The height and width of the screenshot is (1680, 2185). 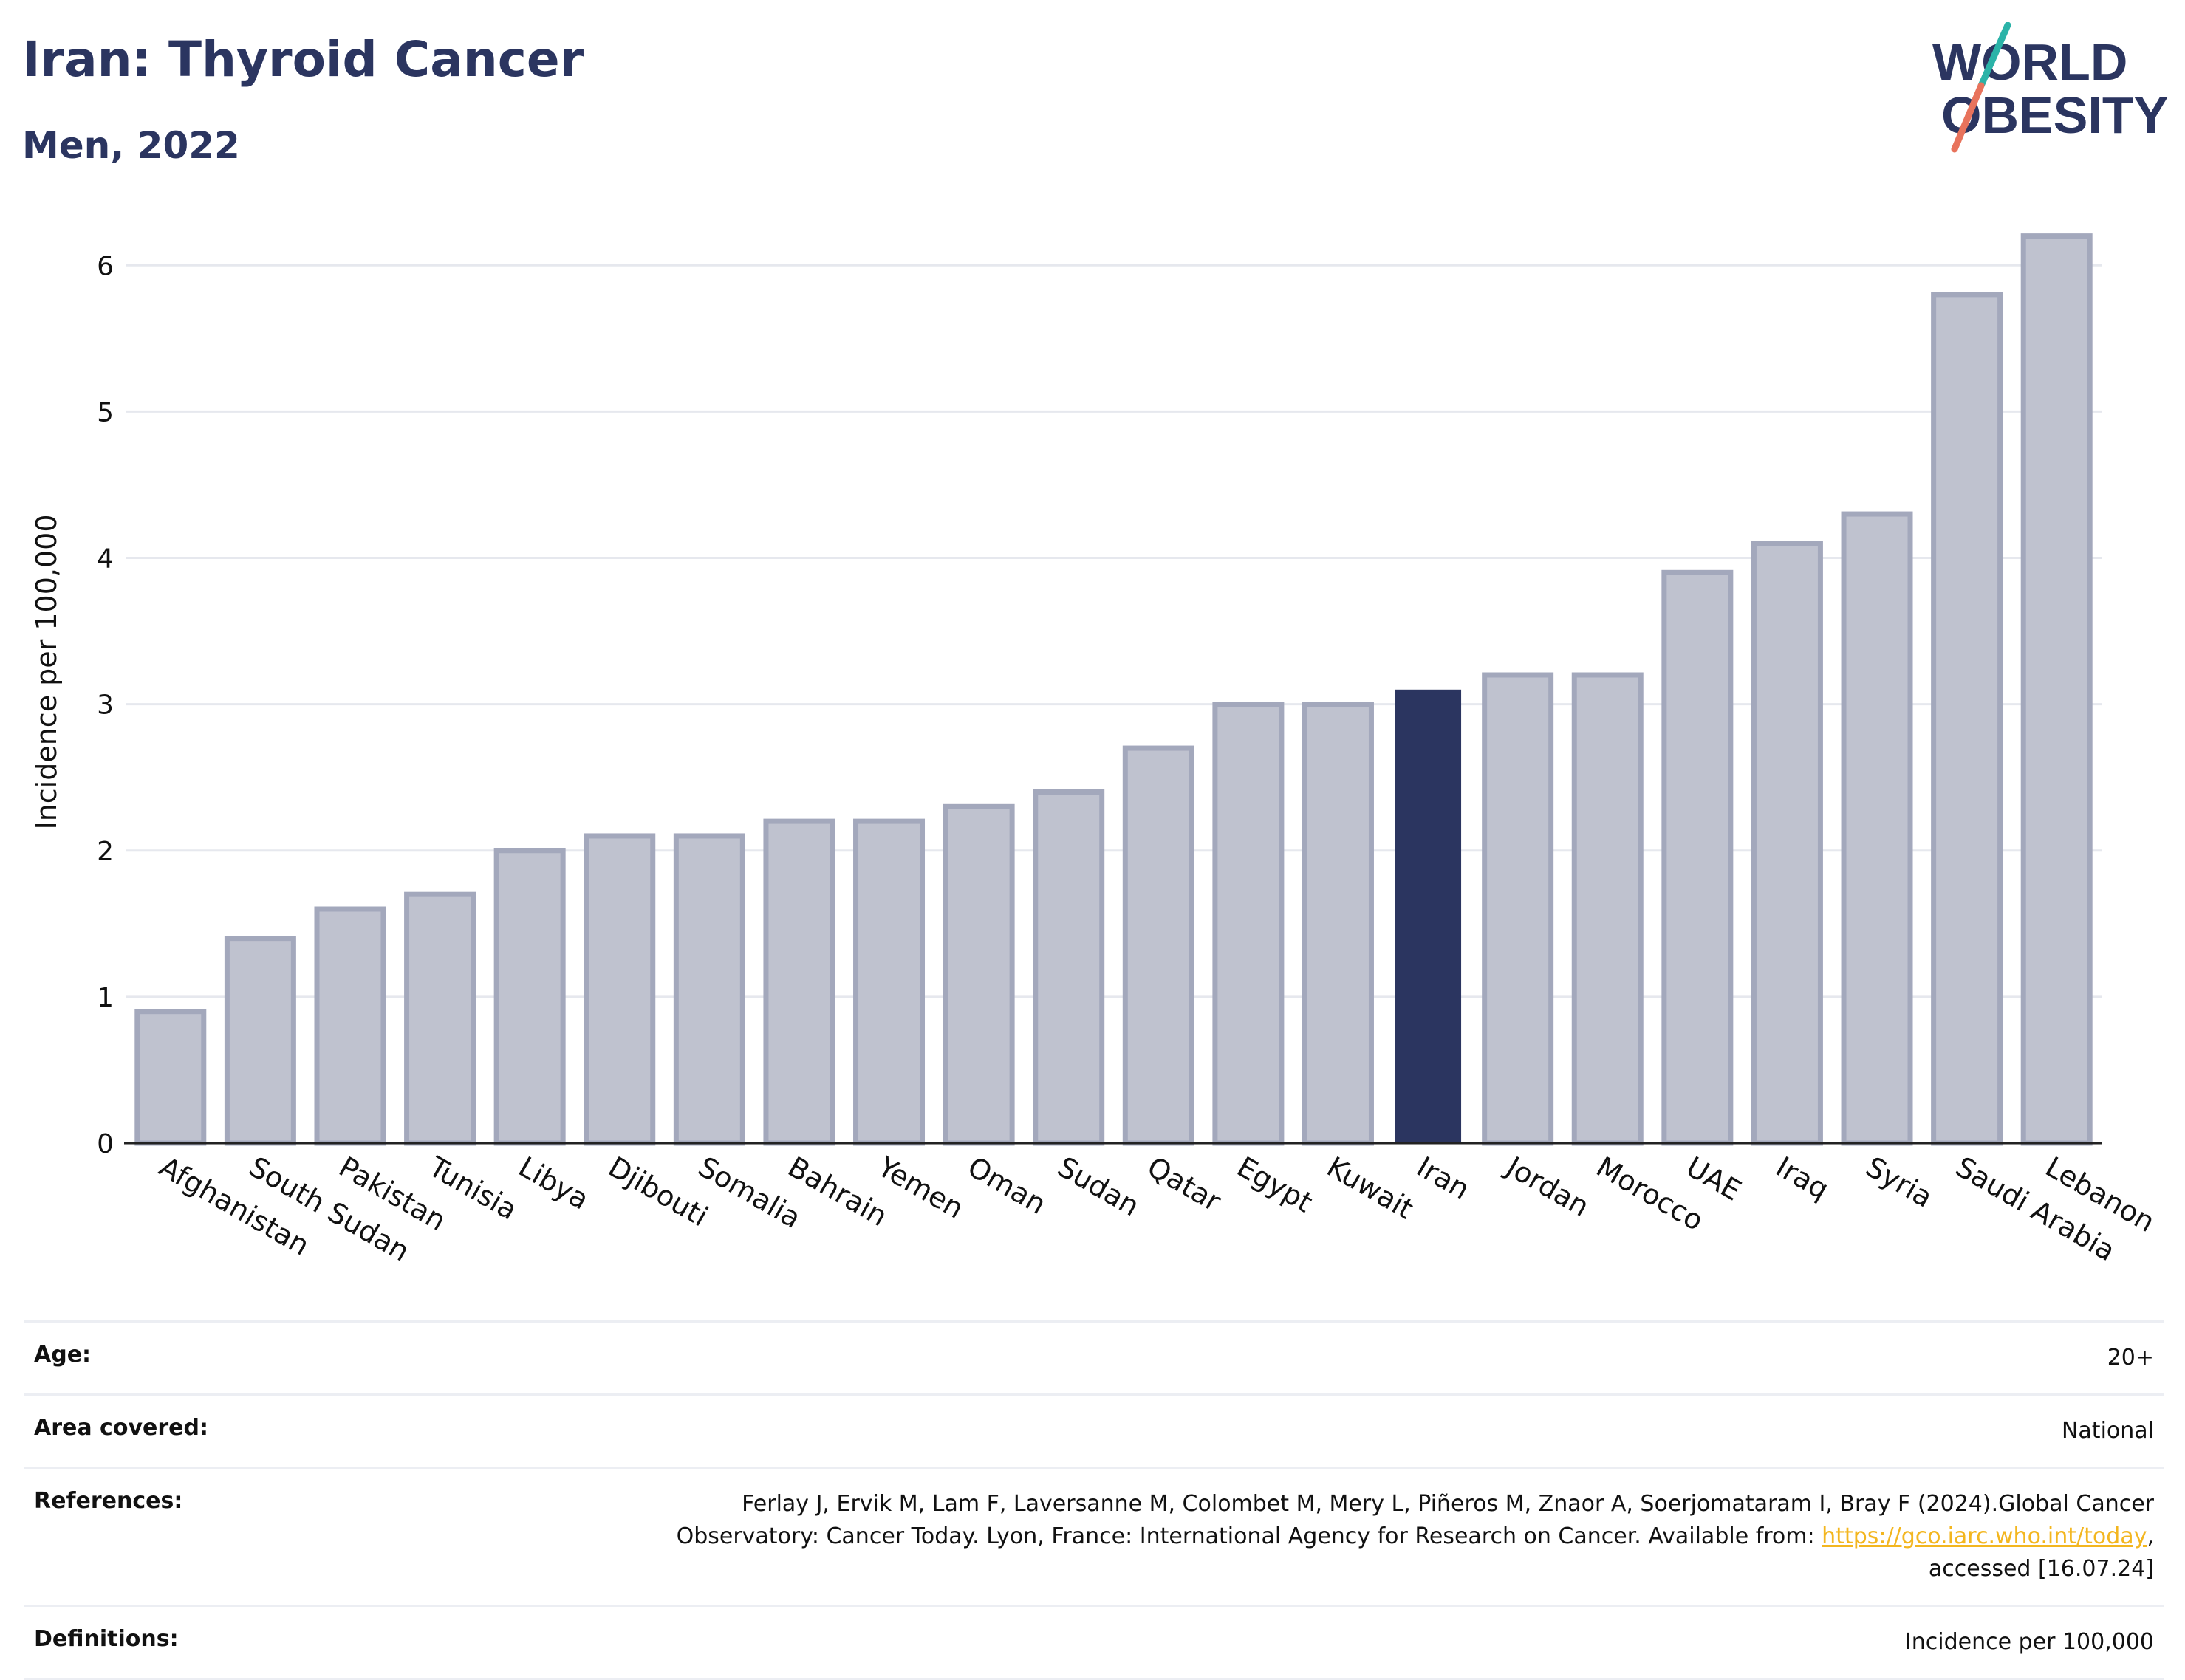 I want to click on bar-jordan, so click(x=1518, y=909).